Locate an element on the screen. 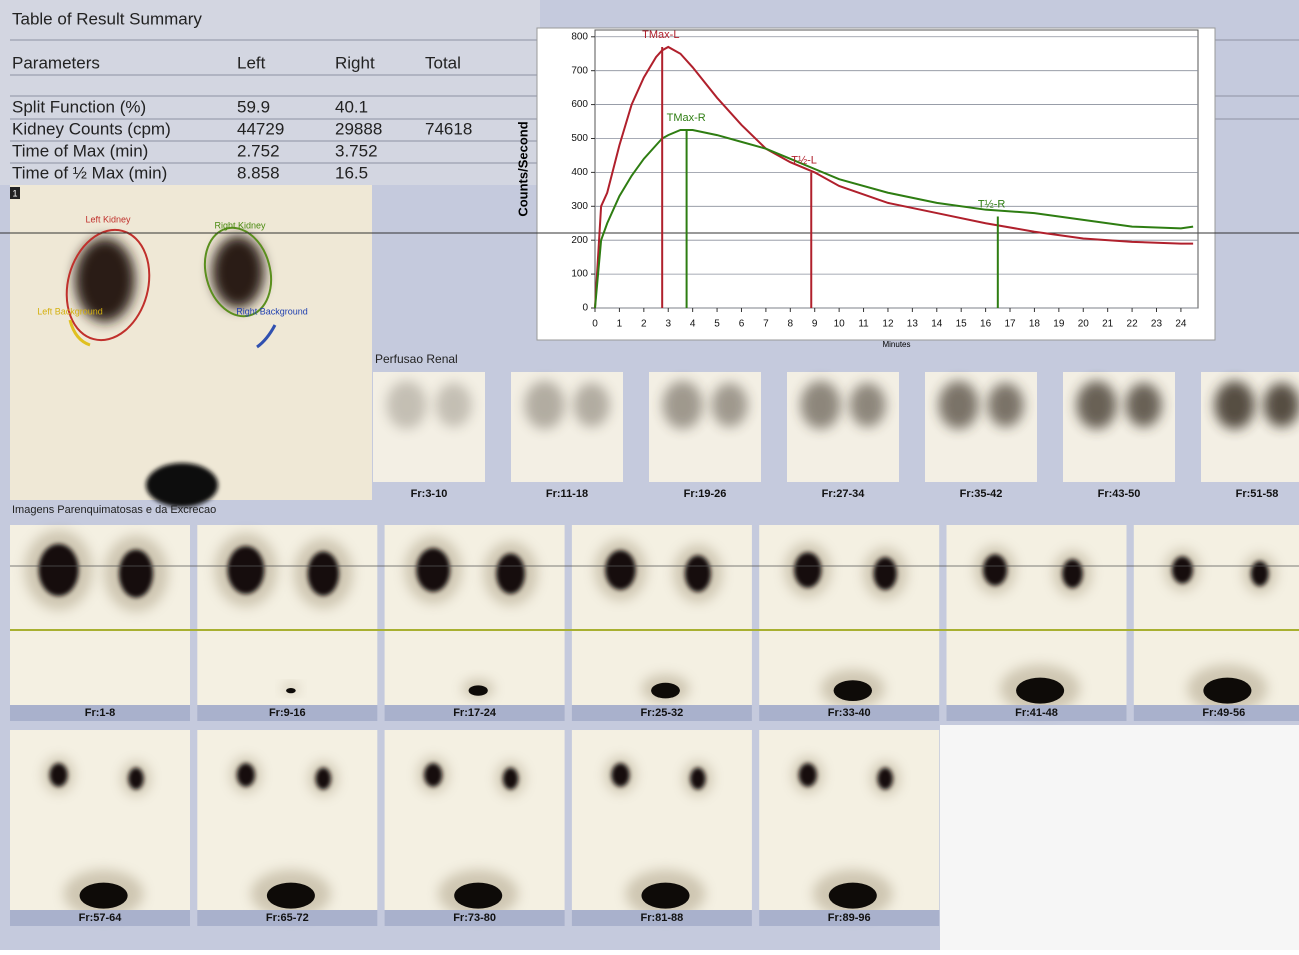  table-cell: Time of ½ Max (min) is located at coordinates (89, 172).